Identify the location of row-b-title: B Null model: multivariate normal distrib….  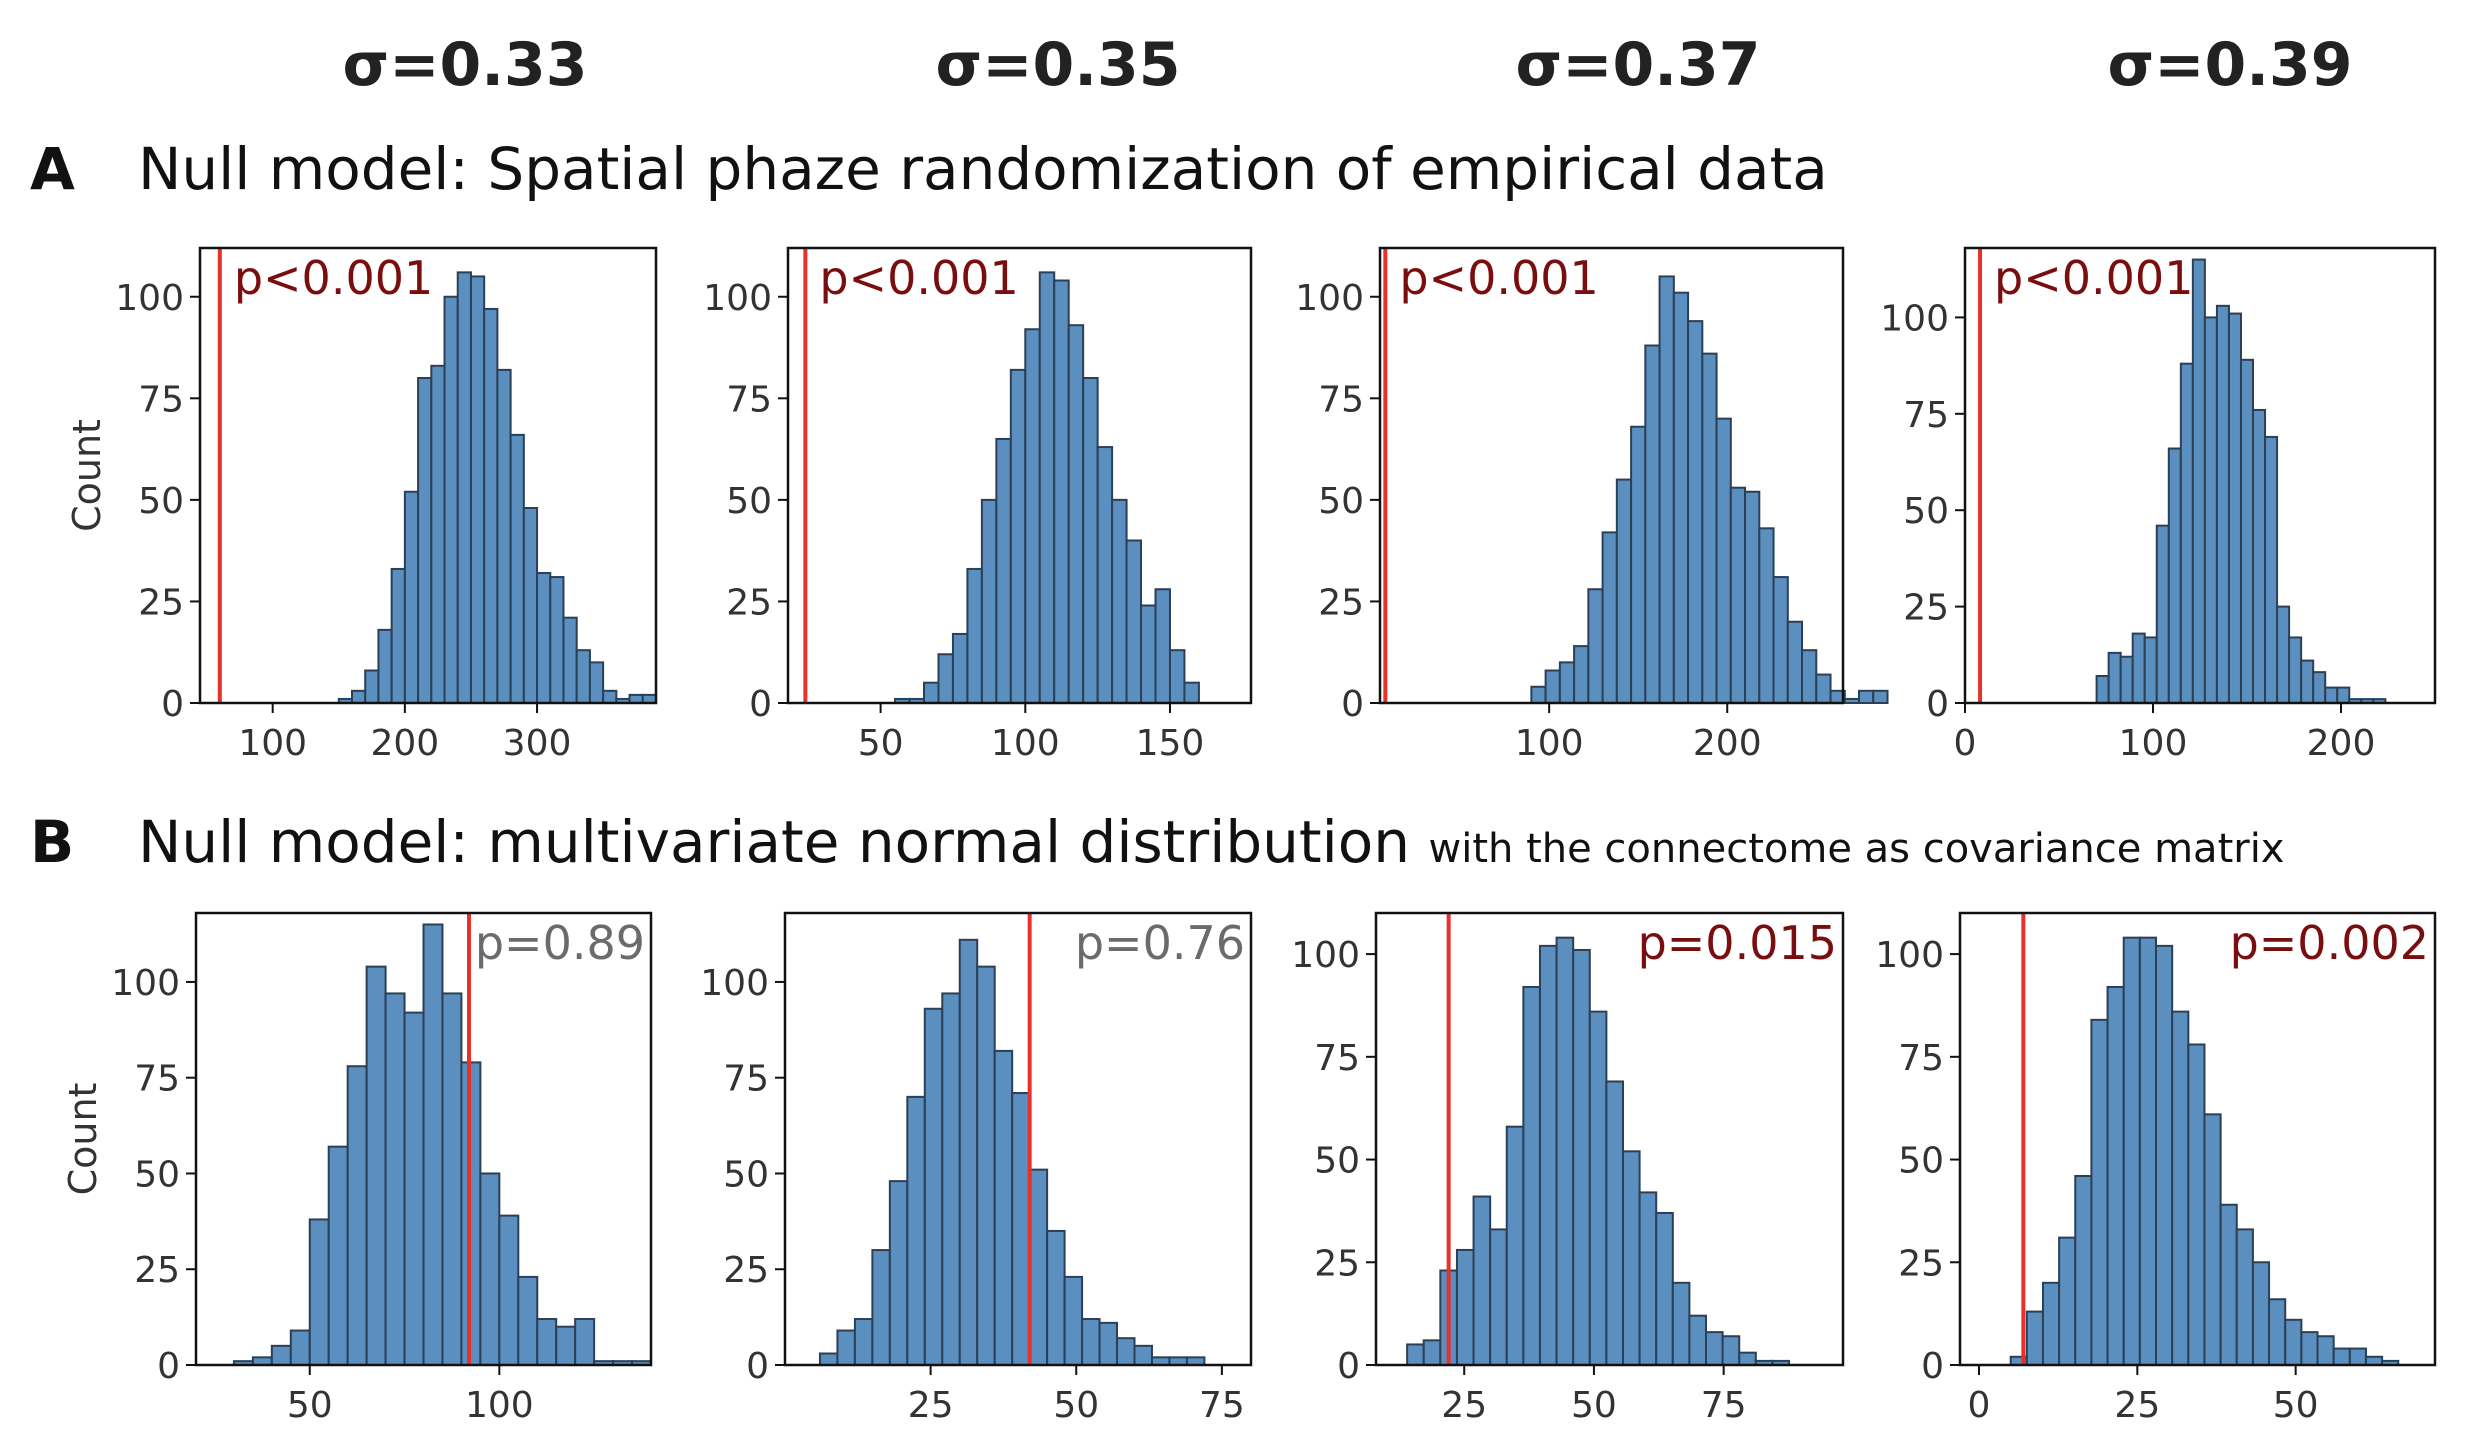
(1157, 842).